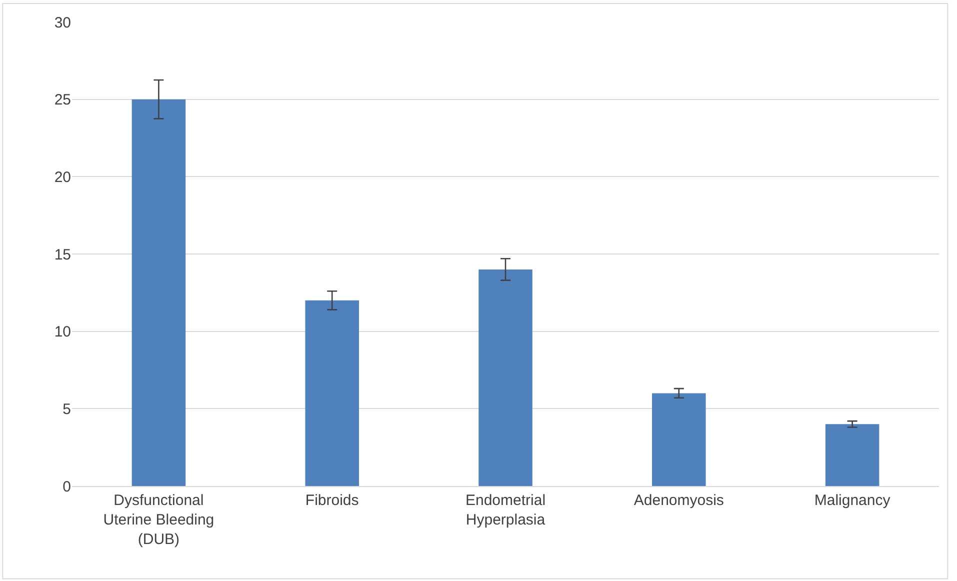  Describe the element at coordinates (62, 255) in the screenshot. I see `y-tick-label: 15` at that location.